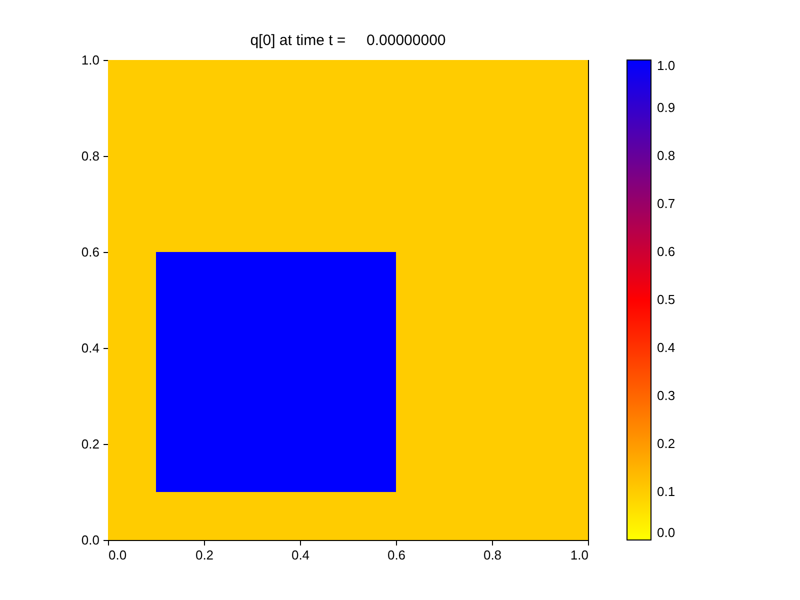  Describe the element at coordinates (666, 395) in the screenshot. I see `color-bar-label: 0.3` at that location.